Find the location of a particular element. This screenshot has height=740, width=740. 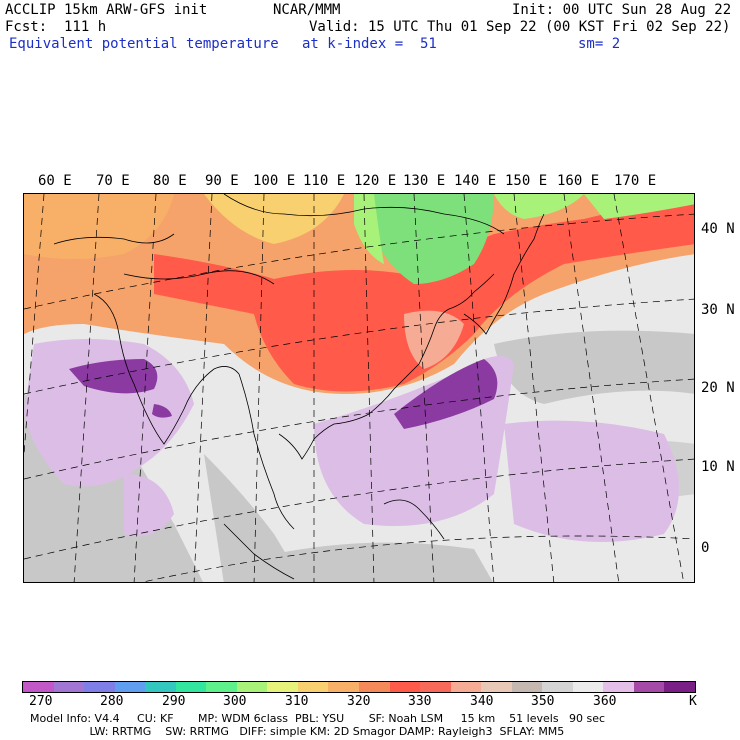

field-very-moist is located at coordinates (113, 376).